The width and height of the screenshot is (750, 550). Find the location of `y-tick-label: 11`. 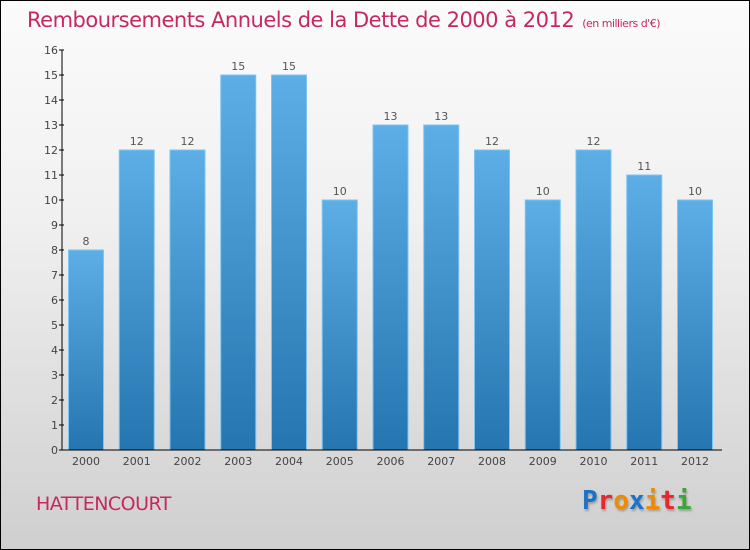

y-tick-label: 11 is located at coordinates (51, 175).